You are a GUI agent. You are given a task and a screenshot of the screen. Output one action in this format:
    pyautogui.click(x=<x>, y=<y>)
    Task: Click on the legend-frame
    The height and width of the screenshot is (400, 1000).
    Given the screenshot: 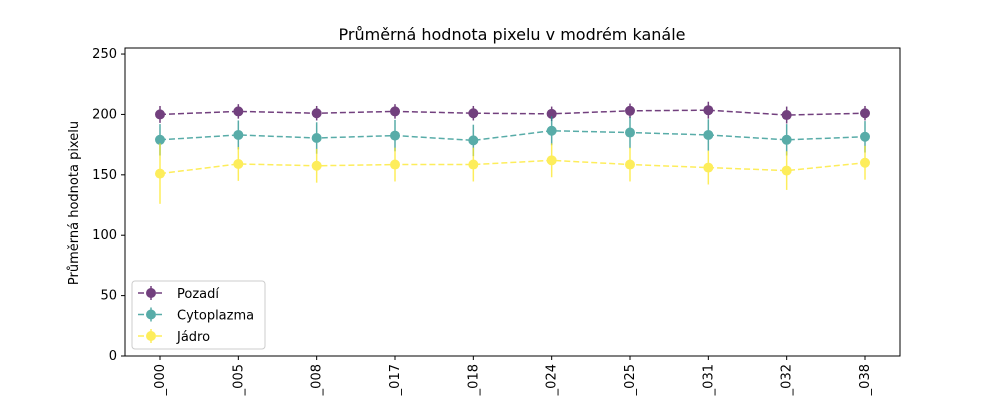 What is the action you would take?
    pyautogui.click(x=198, y=315)
    